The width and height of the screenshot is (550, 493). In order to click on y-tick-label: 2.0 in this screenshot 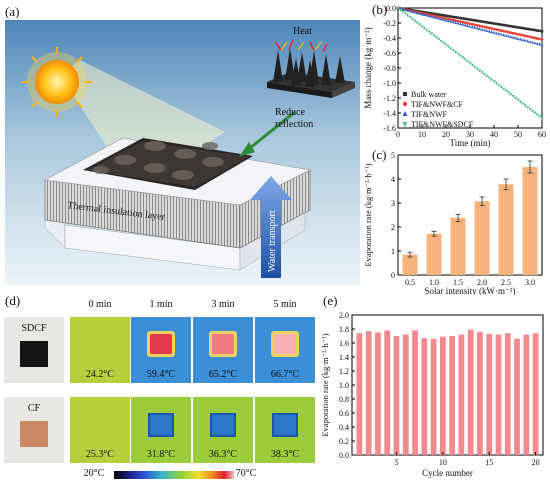, I will do `click(344, 315)`.